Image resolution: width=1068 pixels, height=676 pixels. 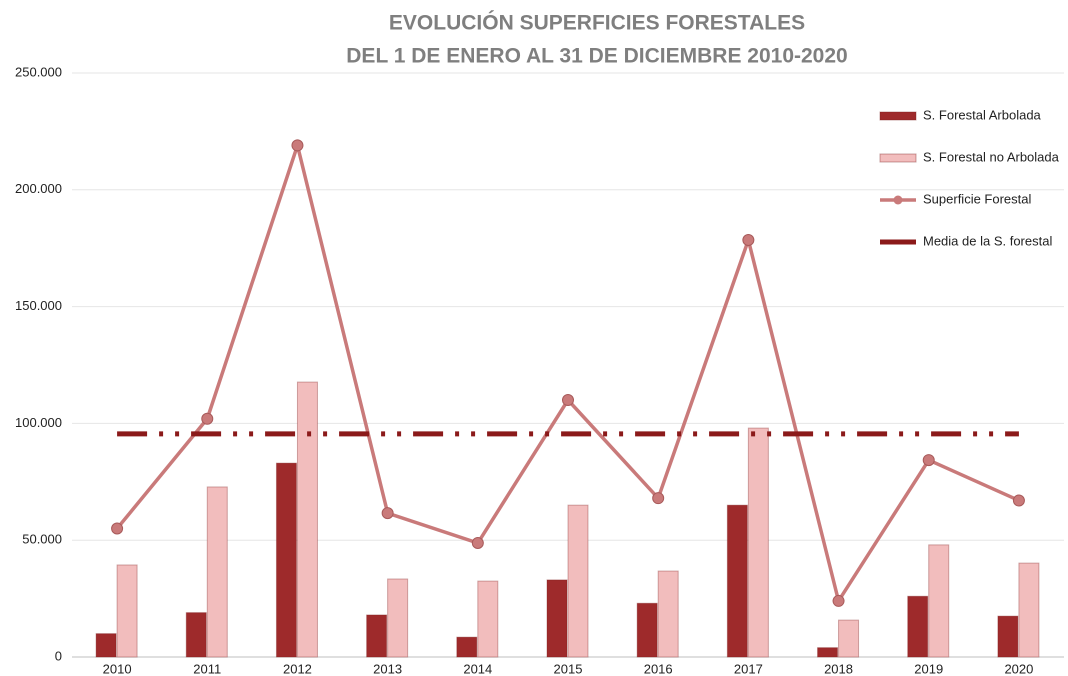 I want to click on x-tick-label: 2014, so click(x=477, y=668).